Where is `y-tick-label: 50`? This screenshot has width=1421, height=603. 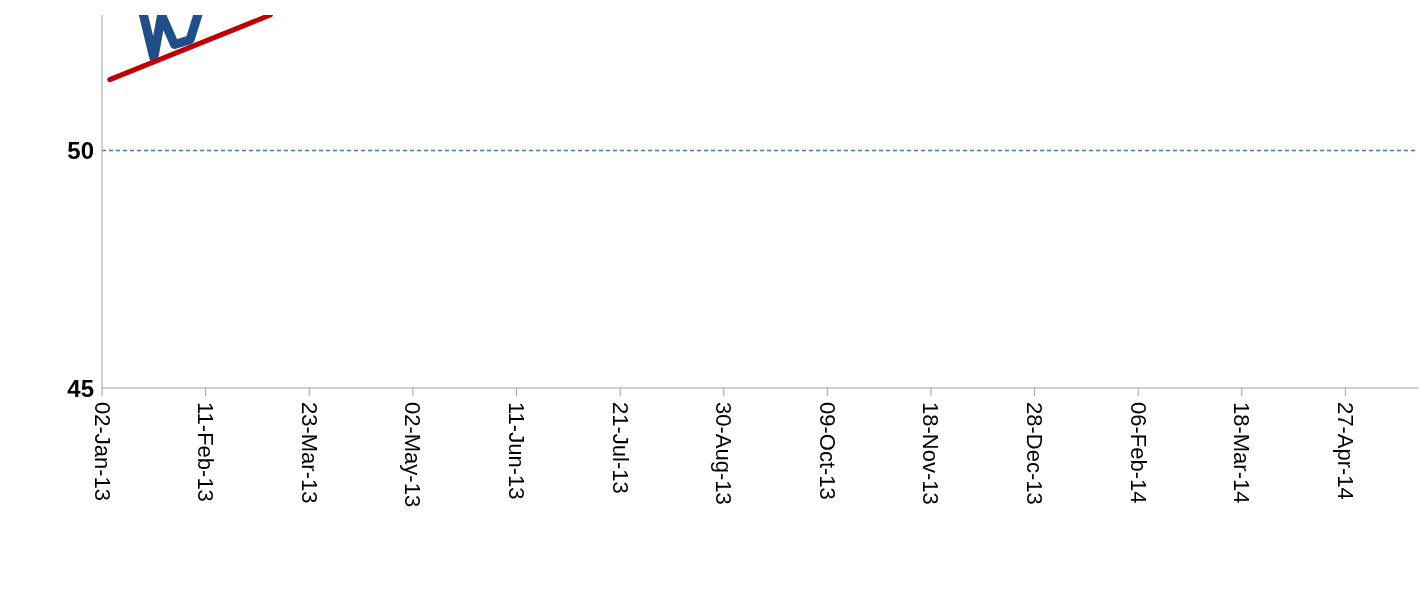
y-tick-label: 50 is located at coordinates (80, 150).